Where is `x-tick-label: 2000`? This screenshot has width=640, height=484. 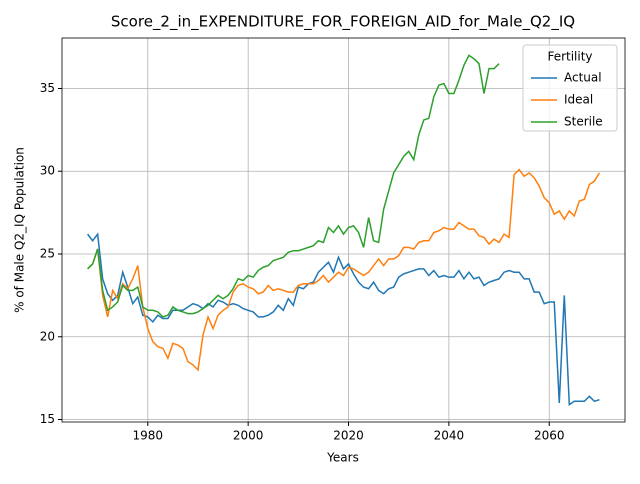 x-tick-label: 2000 is located at coordinates (248, 436).